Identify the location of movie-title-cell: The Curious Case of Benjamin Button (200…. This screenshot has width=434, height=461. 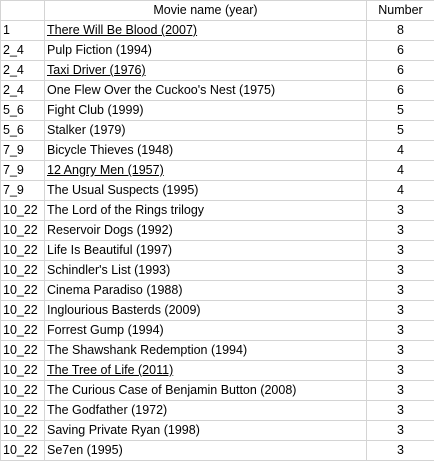
(206, 391).